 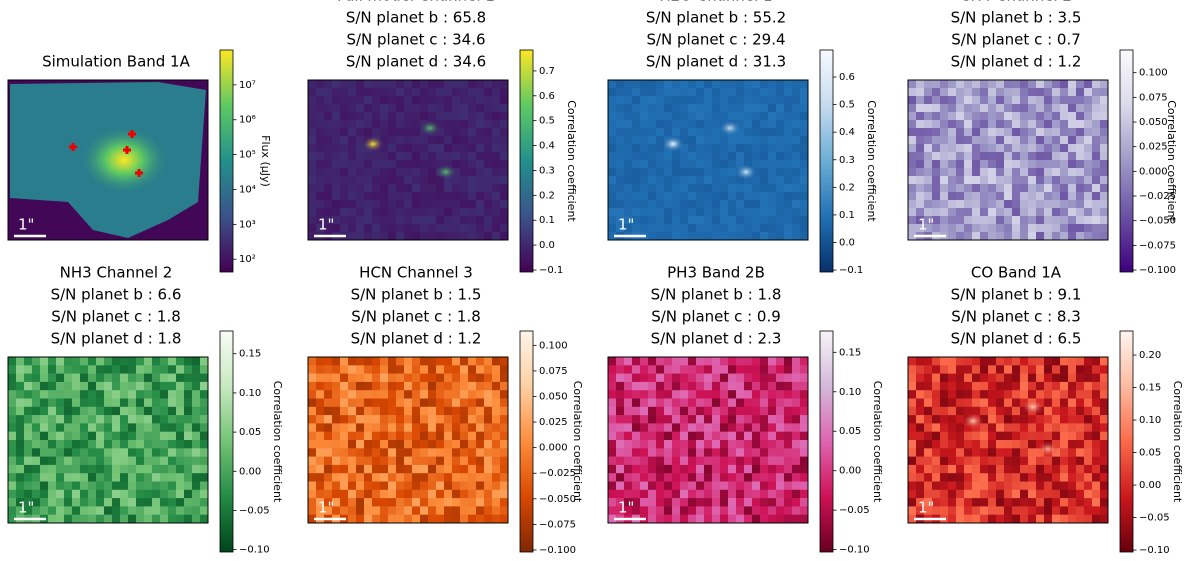 I want to click on colorbar-tick-label: 0.4, so click(x=547, y=146).